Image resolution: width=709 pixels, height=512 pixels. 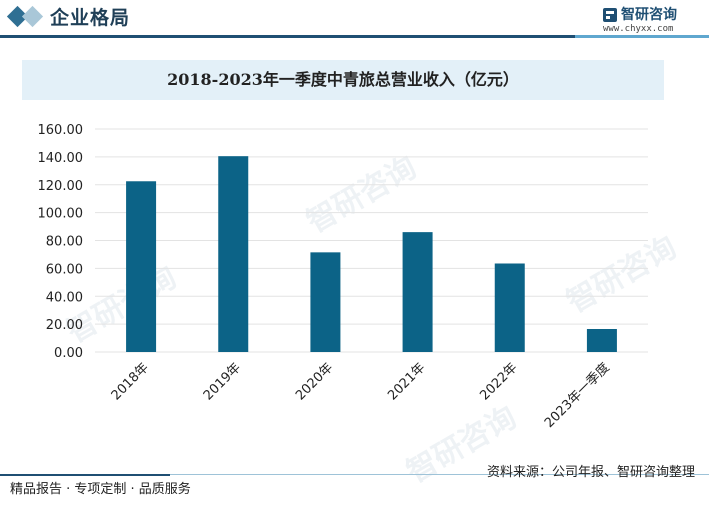 I want to click on x-tick-label: 2019年, so click(x=222, y=381).